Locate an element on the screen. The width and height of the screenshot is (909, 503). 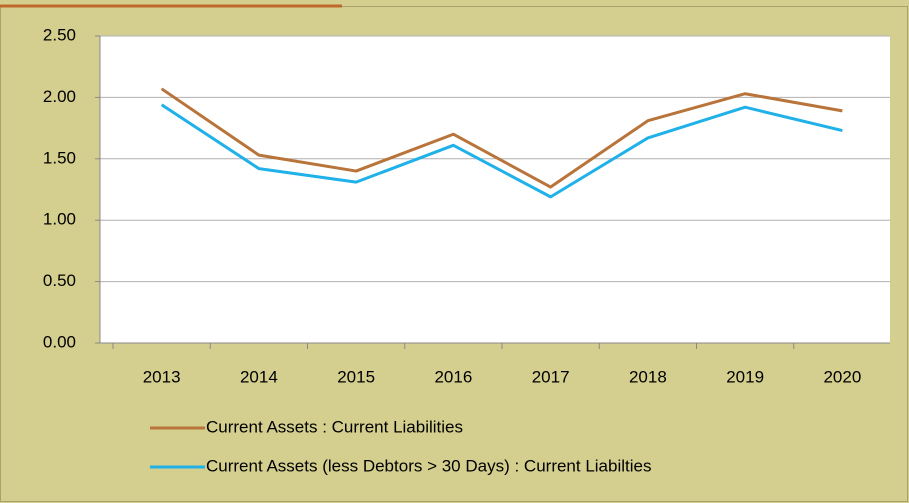
x-tick-label: 2015 is located at coordinates (356, 376).